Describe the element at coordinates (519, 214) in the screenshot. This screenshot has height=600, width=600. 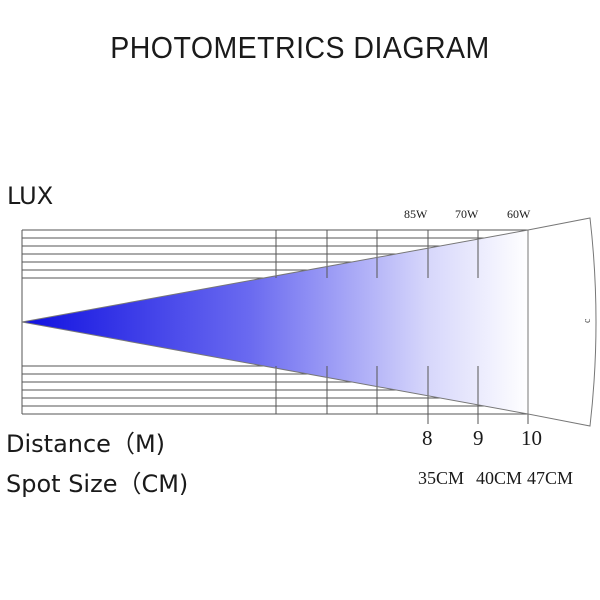
I see `watt-label-60w: 60W` at that location.